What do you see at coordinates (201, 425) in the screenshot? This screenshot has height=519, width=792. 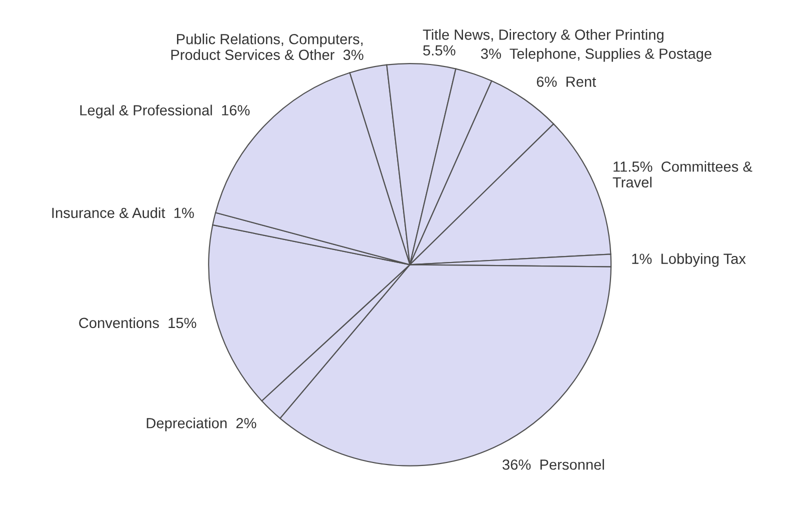 I see `slice-label: Depreciation 2%` at bounding box center [201, 425].